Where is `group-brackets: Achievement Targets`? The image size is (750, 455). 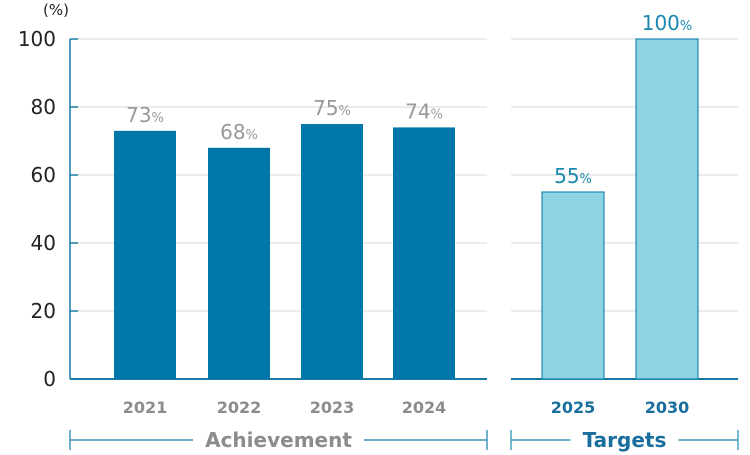 group-brackets: Achievement Targets is located at coordinates (404, 440).